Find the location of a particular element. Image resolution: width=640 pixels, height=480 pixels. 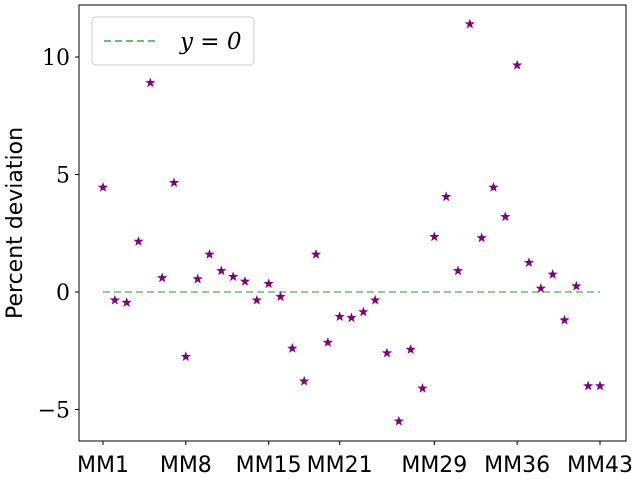

x-axis-ticks: MM1 MM8 MM15 MM21 MM29 MM36 MM43 is located at coordinates (355, 459).